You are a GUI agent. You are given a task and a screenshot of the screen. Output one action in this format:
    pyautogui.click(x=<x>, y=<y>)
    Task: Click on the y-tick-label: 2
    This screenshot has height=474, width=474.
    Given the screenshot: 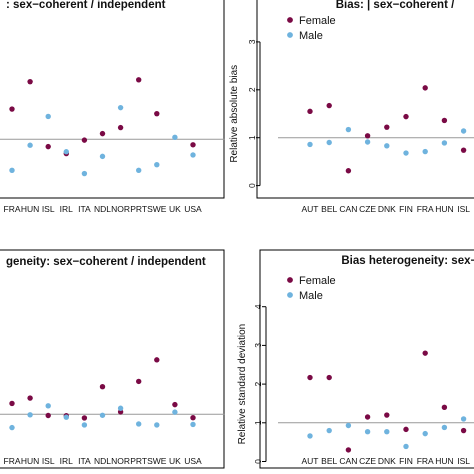 What is the action you would take?
    pyautogui.click(x=258, y=383)
    